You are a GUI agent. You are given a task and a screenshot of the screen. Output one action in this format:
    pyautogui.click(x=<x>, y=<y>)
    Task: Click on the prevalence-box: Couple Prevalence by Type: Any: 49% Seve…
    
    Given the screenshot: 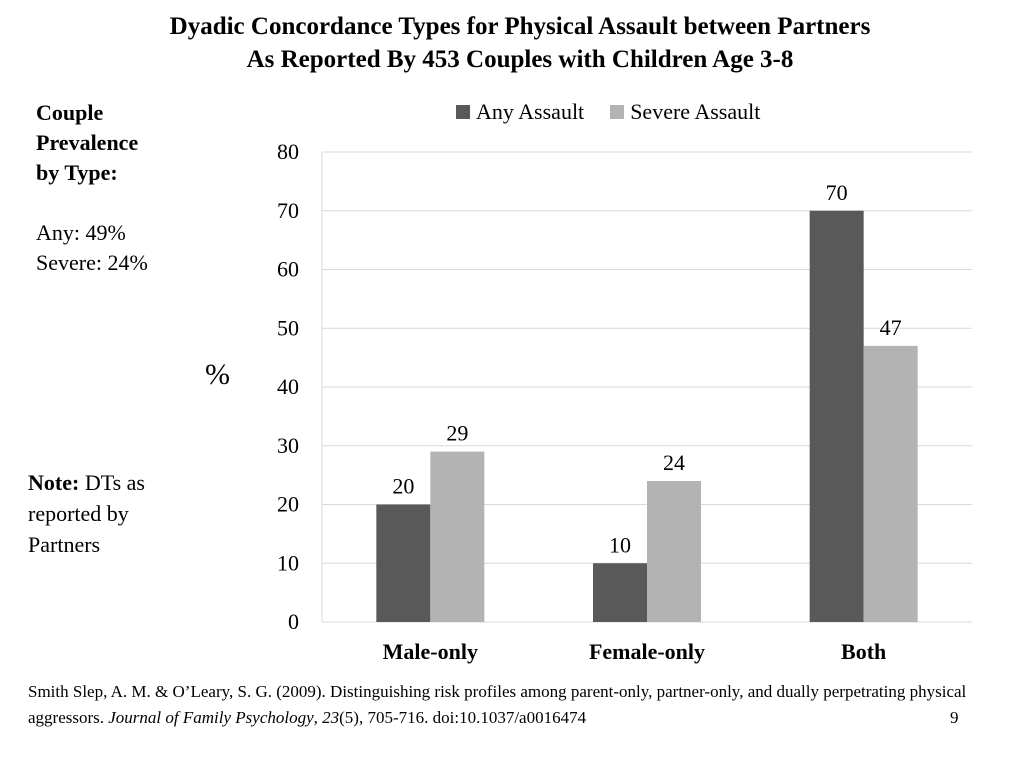 What is the action you would take?
    pyautogui.click(x=116, y=188)
    